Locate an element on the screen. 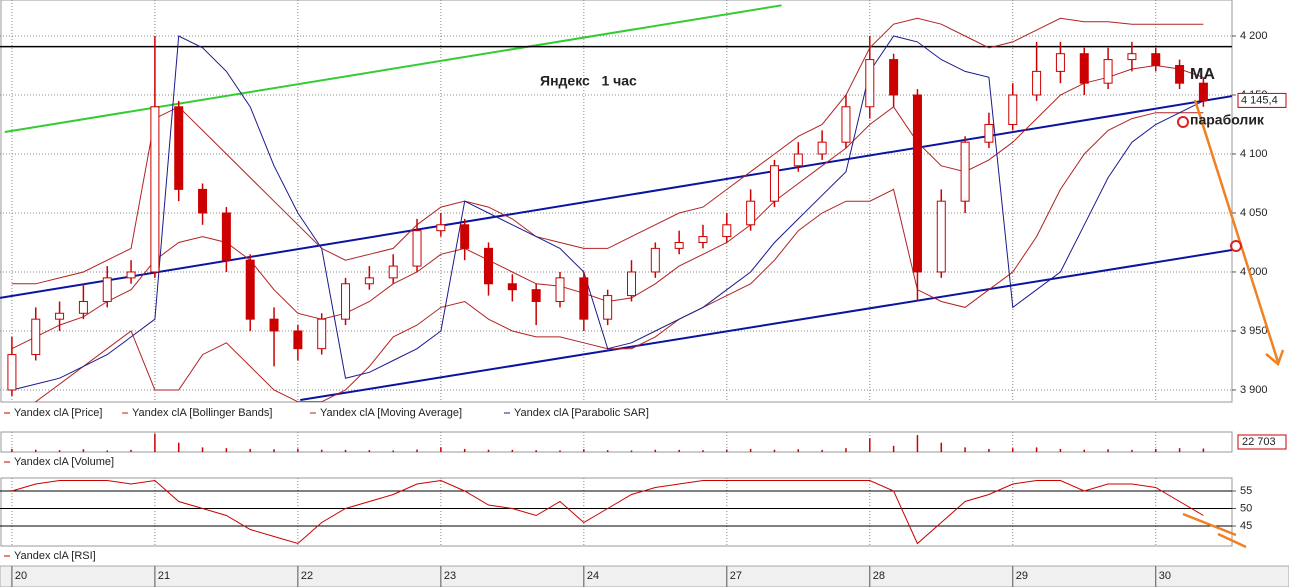  y-tick-label: 55 is located at coordinates (1246, 491).